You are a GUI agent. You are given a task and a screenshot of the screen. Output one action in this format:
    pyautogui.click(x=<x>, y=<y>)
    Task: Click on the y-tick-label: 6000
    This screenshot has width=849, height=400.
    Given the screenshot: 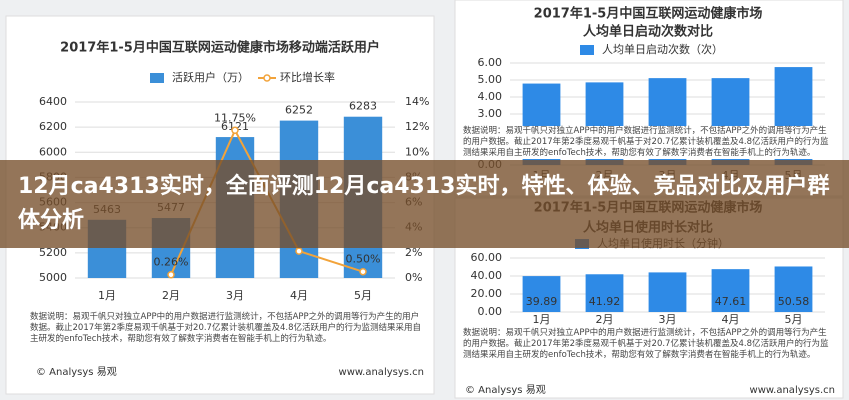 What is the action you would take?
    pyautogui.click(x=53, y=151)
    